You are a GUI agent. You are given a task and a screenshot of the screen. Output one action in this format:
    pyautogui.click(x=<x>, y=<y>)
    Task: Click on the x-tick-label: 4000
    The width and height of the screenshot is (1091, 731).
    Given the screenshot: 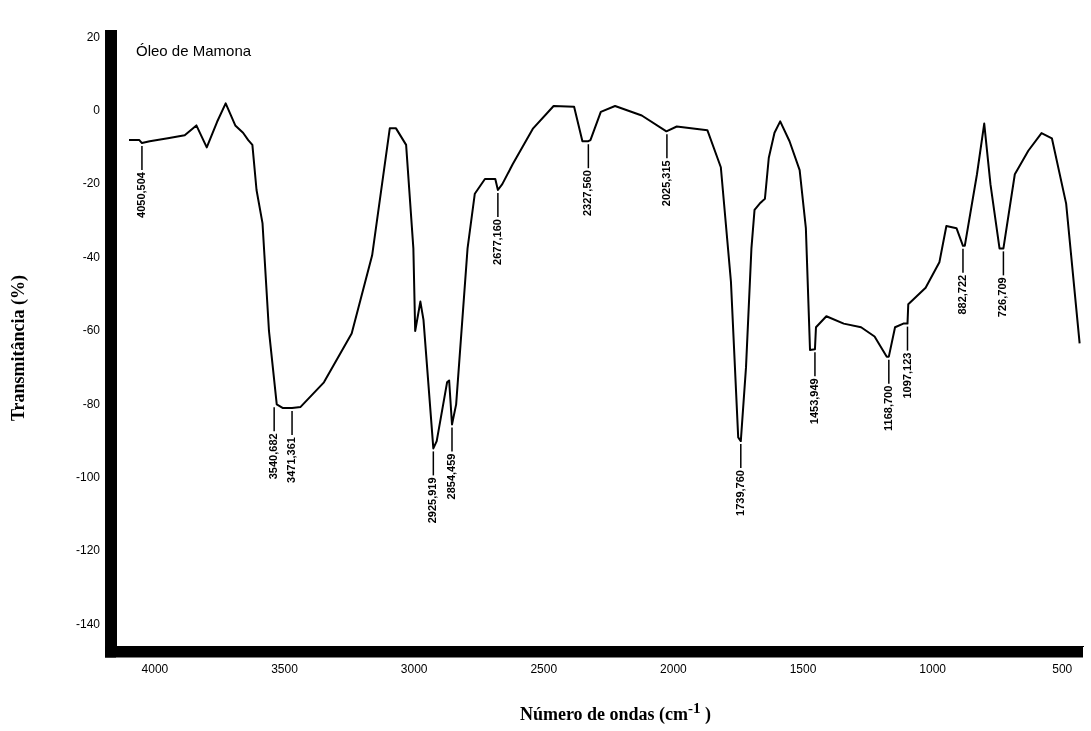 What is the action you would take?
    pyautogui.click(x=155, y=669)
    